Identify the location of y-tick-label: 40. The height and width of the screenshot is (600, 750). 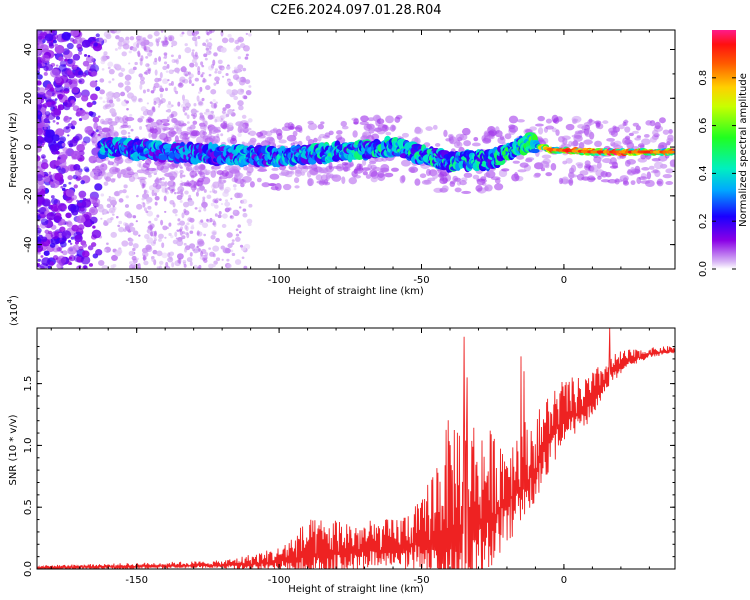
(28, 49).